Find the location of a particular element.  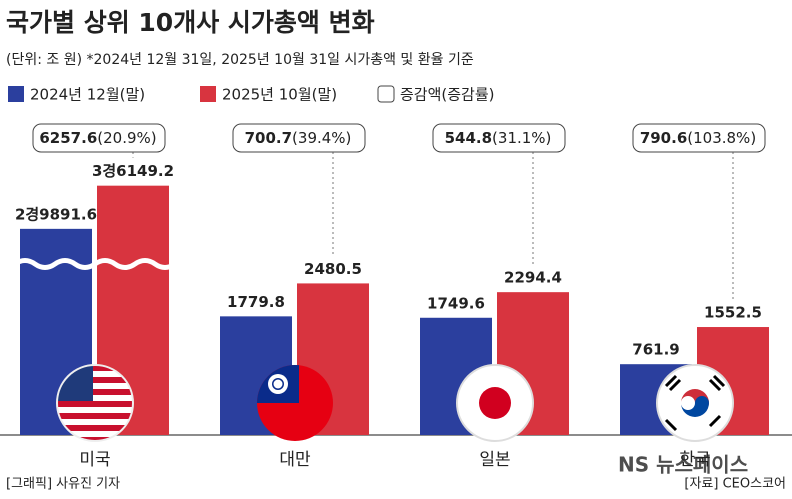

value-label: 3경6149.2 is located at coordinates (133, 171).